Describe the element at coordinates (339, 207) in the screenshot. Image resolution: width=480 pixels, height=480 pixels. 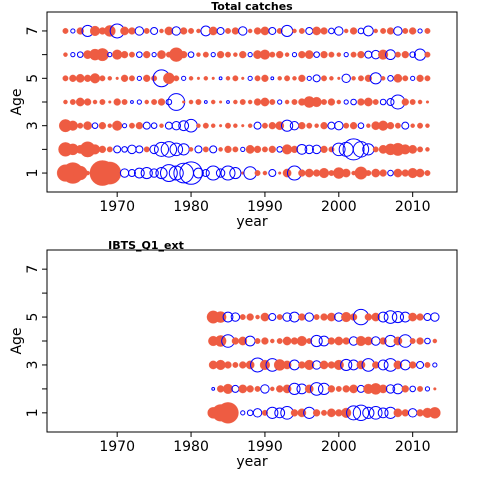
I see `x-tick-label: 2000` at that location.